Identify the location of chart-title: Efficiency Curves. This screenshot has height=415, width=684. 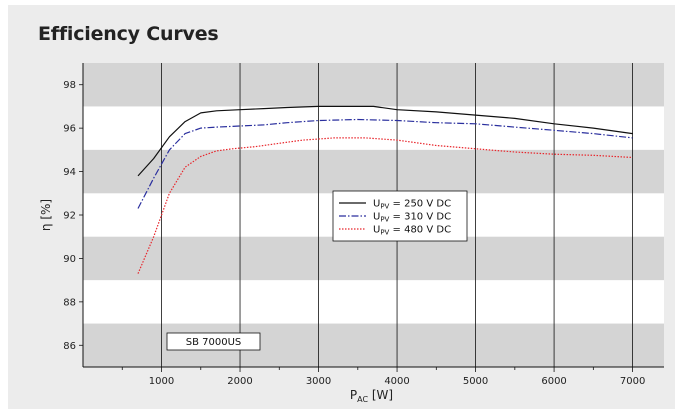
(128, 34).